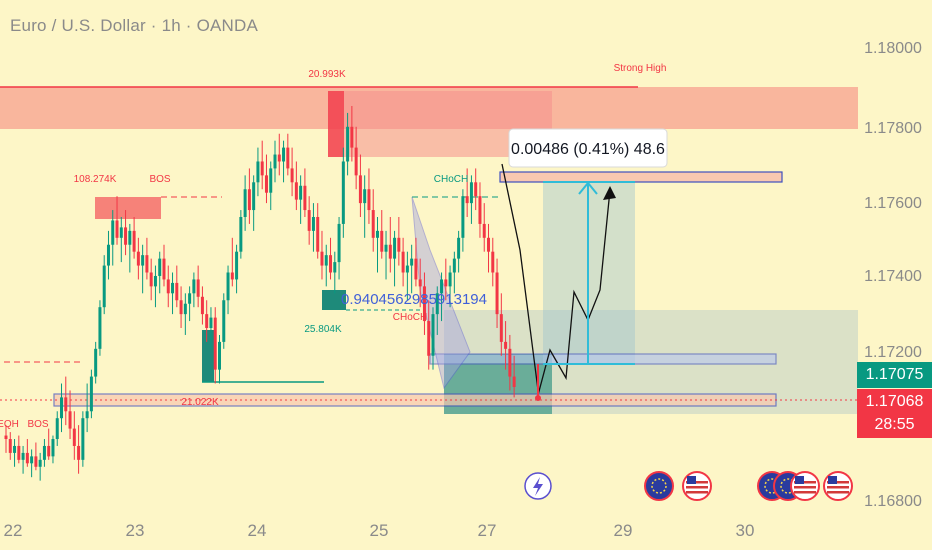 This screenshot has height=550, width=932. What do you see at coordinates (894, 402) in the screenshot?
I see `last-price-label: 1.17068` at bounding box center [894, 402].